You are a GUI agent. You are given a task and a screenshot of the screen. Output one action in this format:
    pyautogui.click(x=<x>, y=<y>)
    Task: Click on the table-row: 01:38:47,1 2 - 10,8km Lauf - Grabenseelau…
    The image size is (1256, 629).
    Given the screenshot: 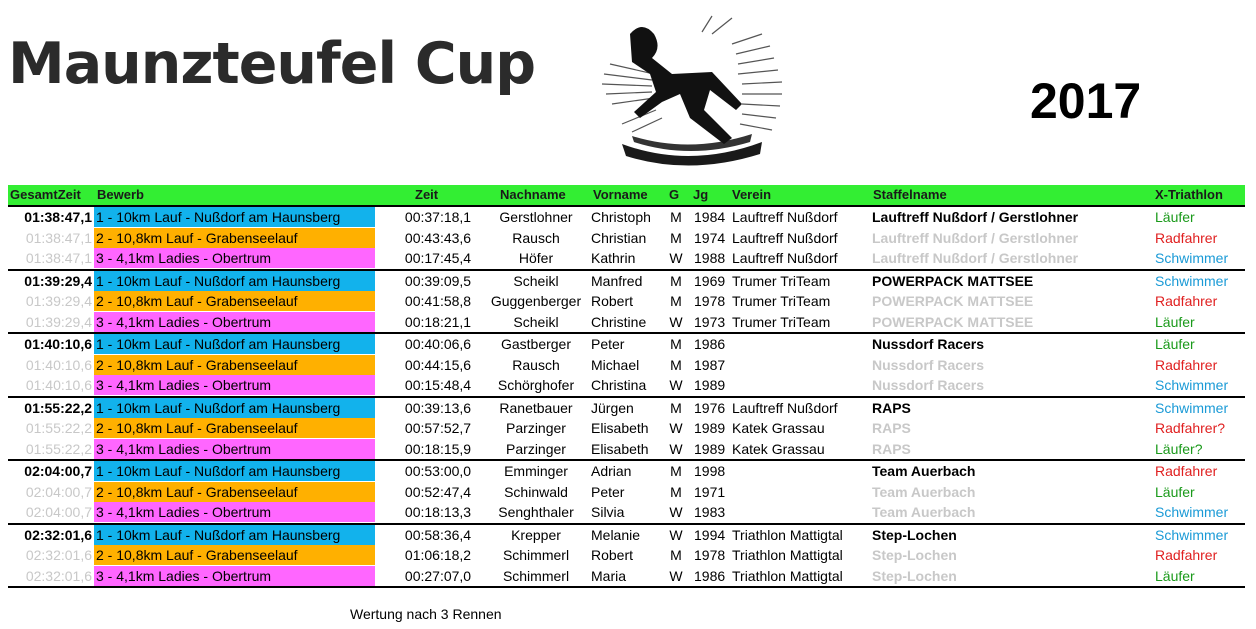 What is the action you would take?
    pyautogui.click(x=626, y=238)
    